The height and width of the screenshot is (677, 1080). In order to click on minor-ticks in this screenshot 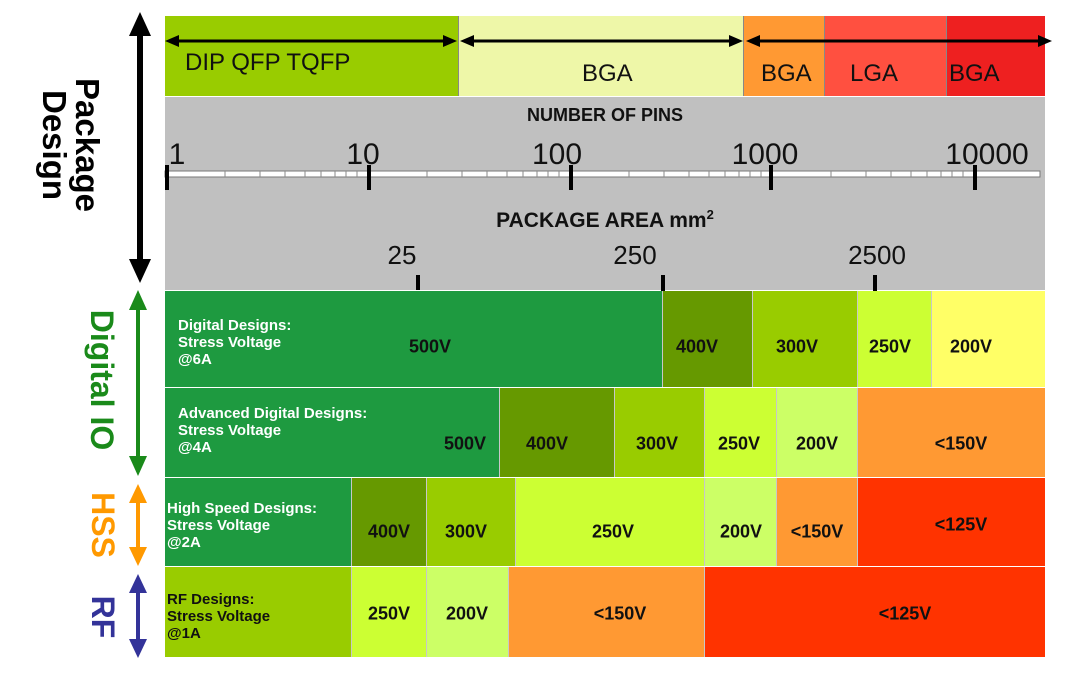, I will do `click(594, 174)`.